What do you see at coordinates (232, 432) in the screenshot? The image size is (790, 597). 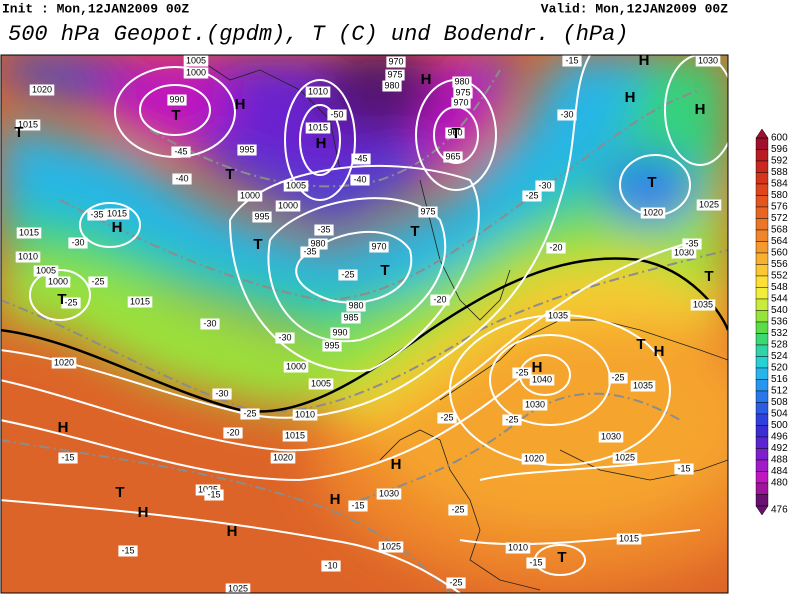 I see `isoline-label: -20` at bounding box center [232, 432].